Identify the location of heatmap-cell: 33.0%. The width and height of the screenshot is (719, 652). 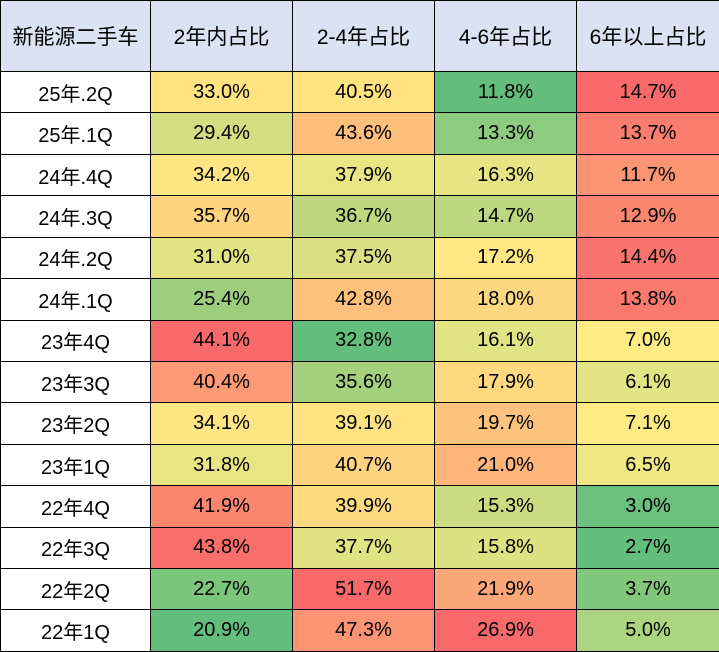
(221, 92).